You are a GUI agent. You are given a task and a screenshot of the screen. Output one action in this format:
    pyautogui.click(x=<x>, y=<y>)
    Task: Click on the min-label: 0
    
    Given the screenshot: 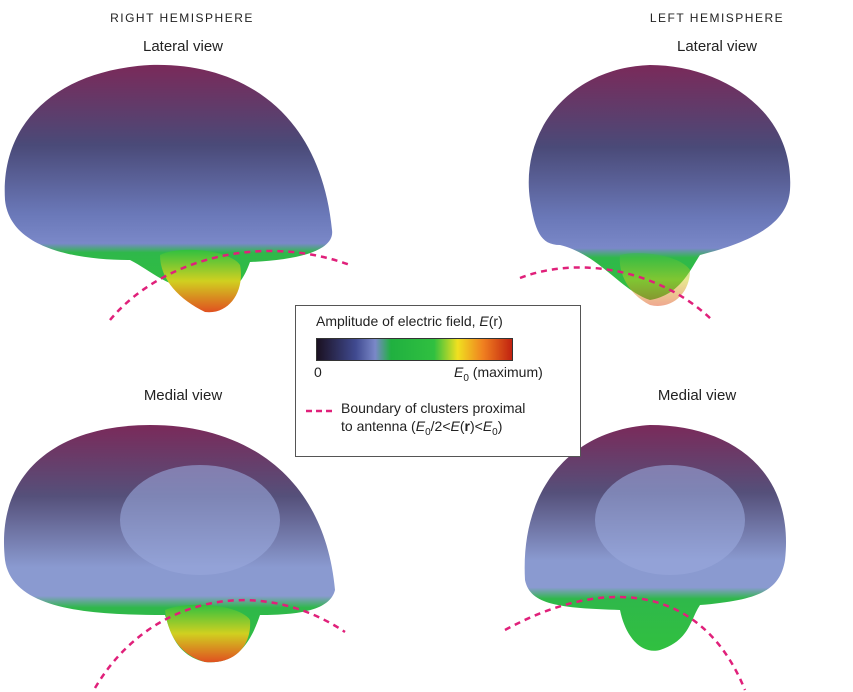 What is the action you would take?
    pyautogui.click(x=318, y=372)
    